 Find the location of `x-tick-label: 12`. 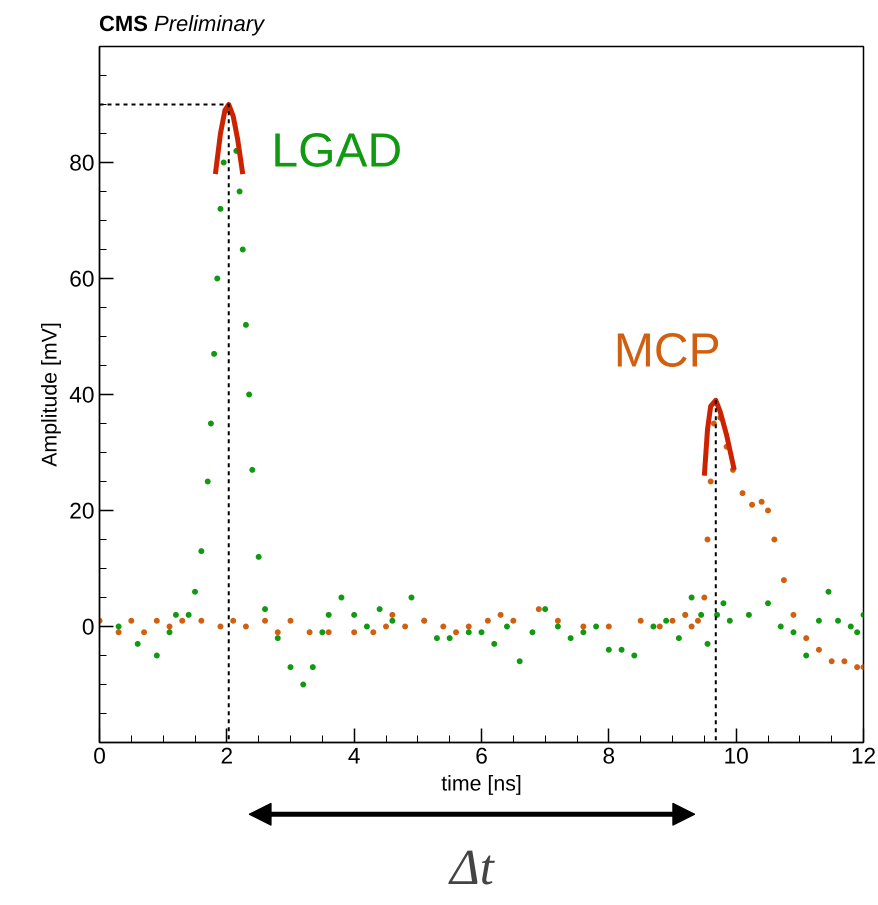

x-tick-label: 12 is located at coordinates (863, 755).